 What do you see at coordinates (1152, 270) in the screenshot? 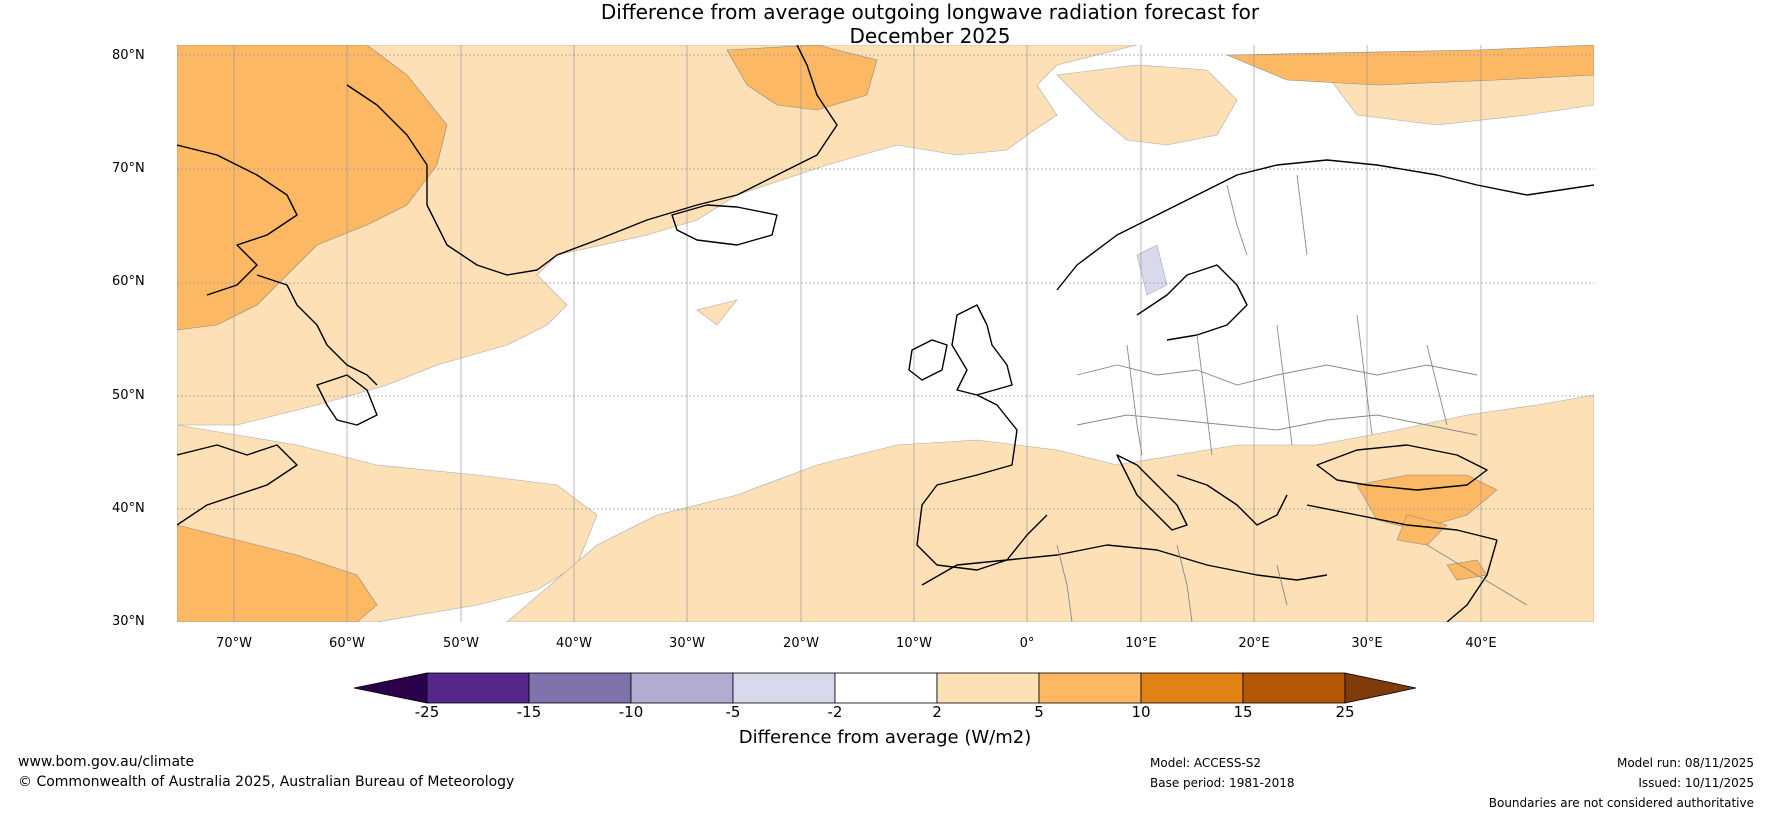
I see `anomaly-negative-patch` at bounding box center [1152, 270].